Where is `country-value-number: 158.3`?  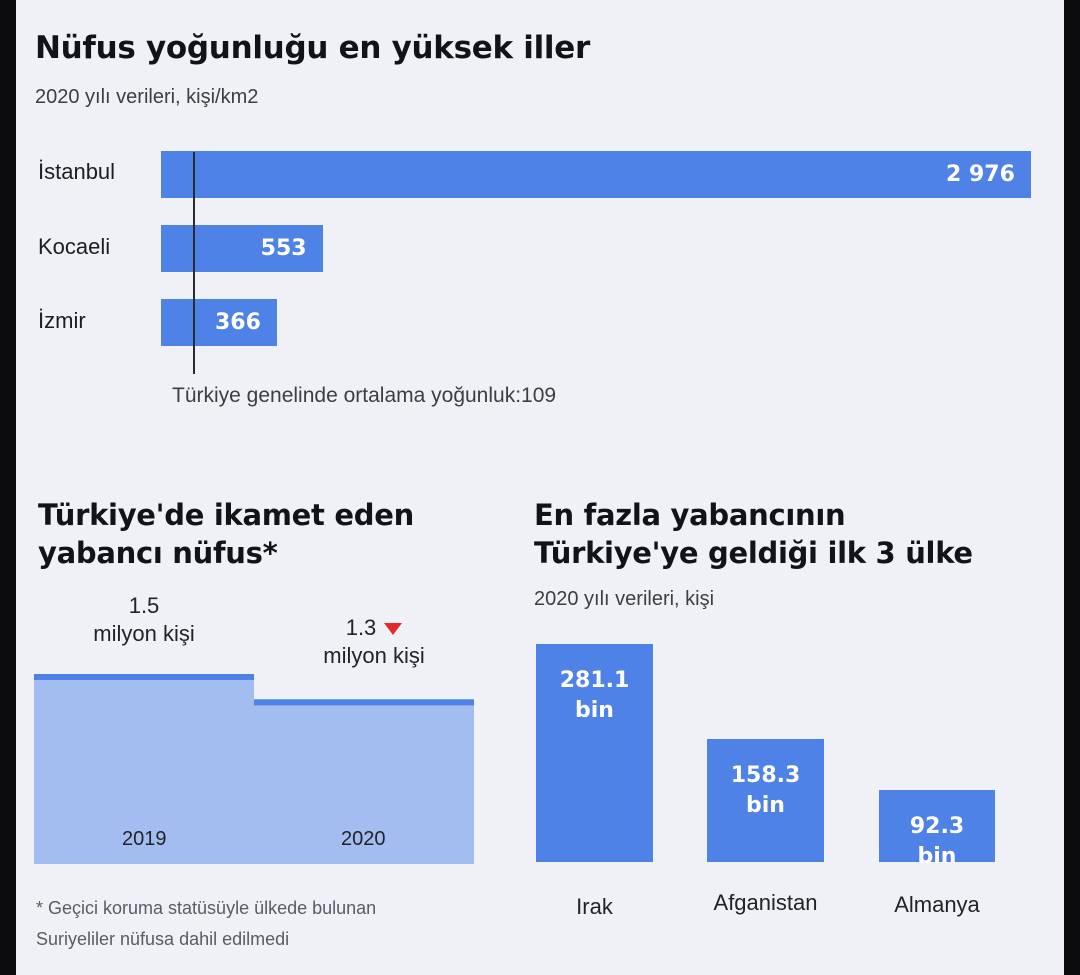 country-value-number: 158.3 is located at coordinates (765, 776).